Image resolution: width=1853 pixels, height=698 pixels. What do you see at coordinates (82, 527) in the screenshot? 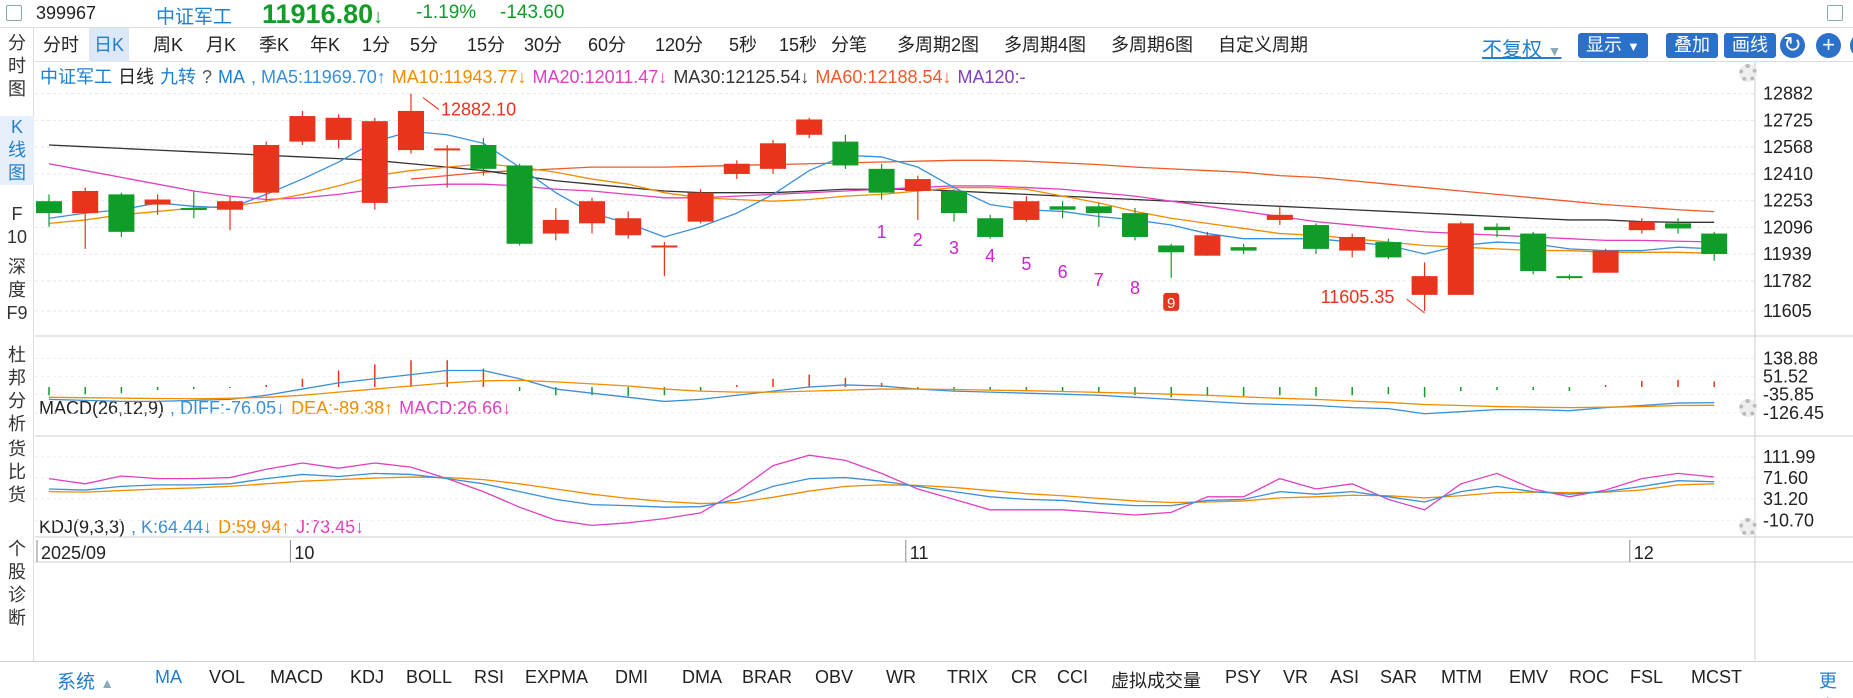
I see `kdj-legend-item-0: KDJ(9,3,3)` at bounding box center [82, 527].